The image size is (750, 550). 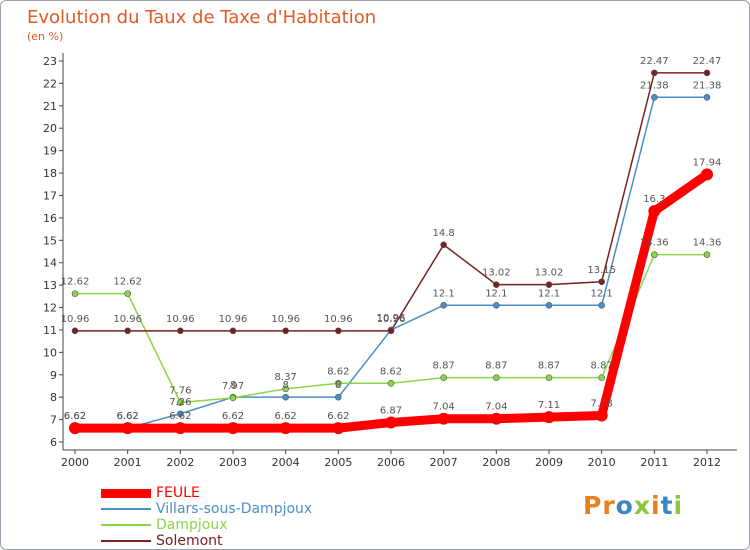 What do you see at coordinates (126, 493) in the screenshot?
I see `legend-swatch-feule` at bounding box center [126, 493].